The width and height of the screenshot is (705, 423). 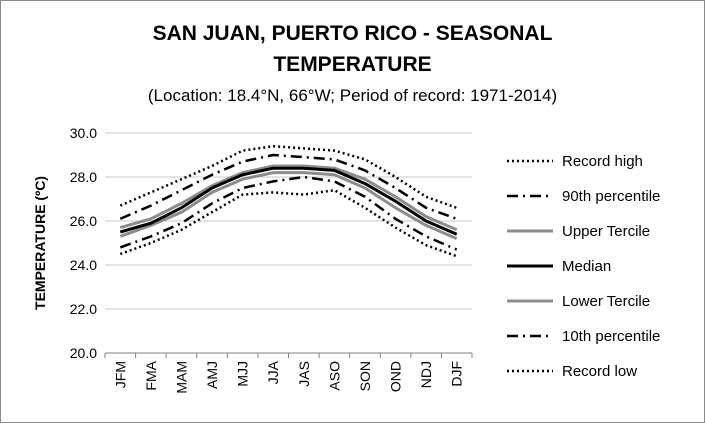 I want to click on series-line-lower-tercile, so click(x=288, y=205).